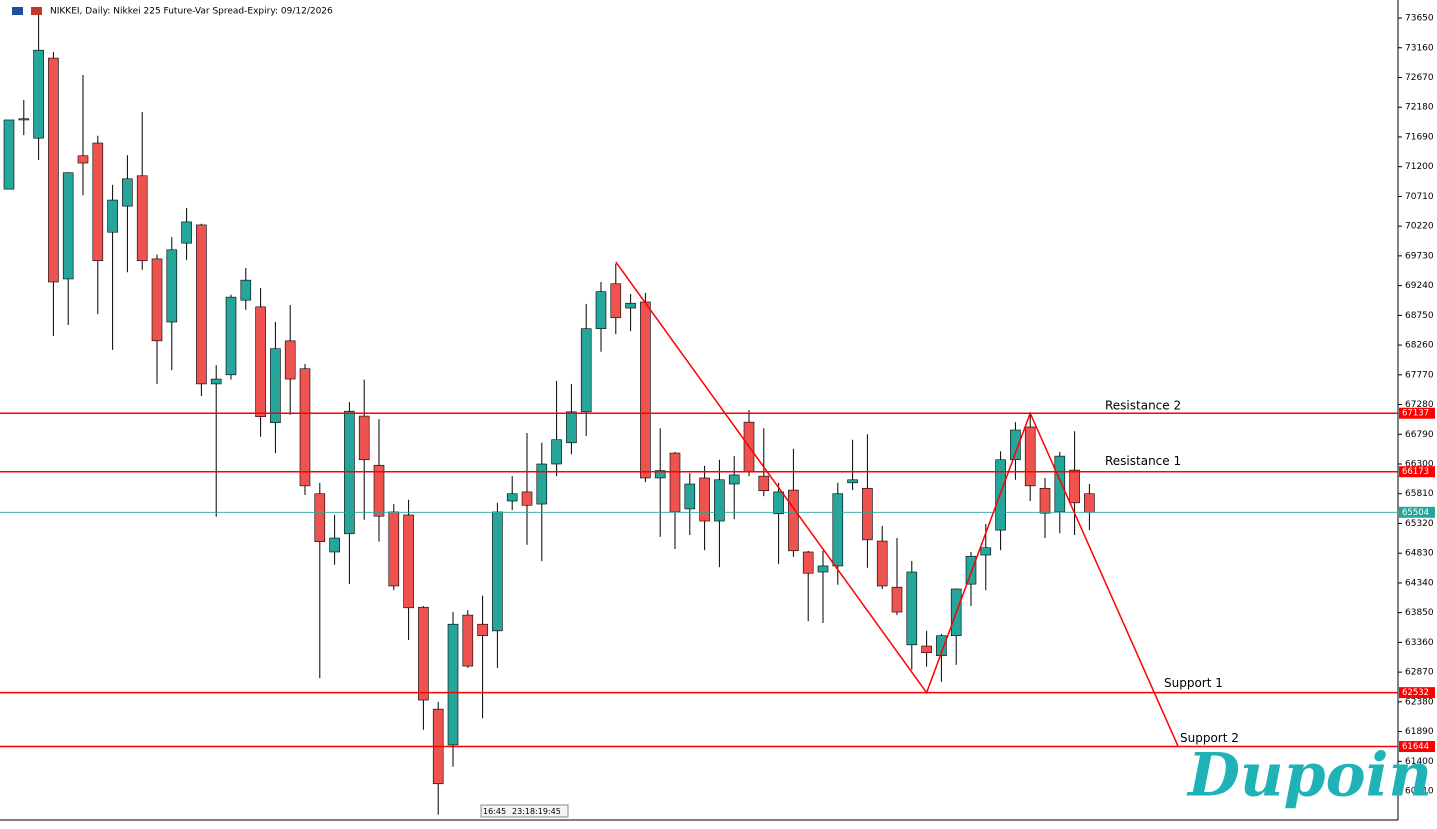 The height and width of the screenshot is (829, 1437). I want to click on y-tick-label: 63850, so click(1419, 613).